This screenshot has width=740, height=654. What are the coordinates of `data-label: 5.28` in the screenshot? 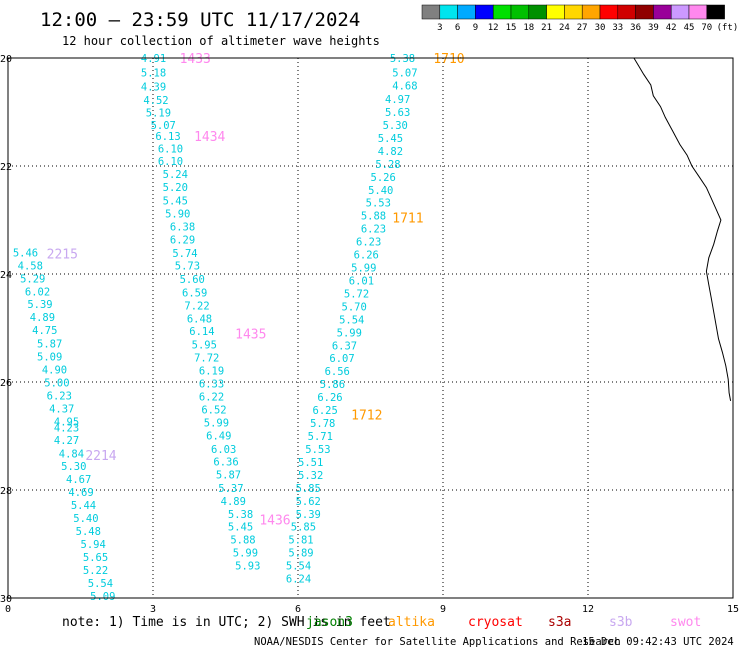 It's located at (387, 165).